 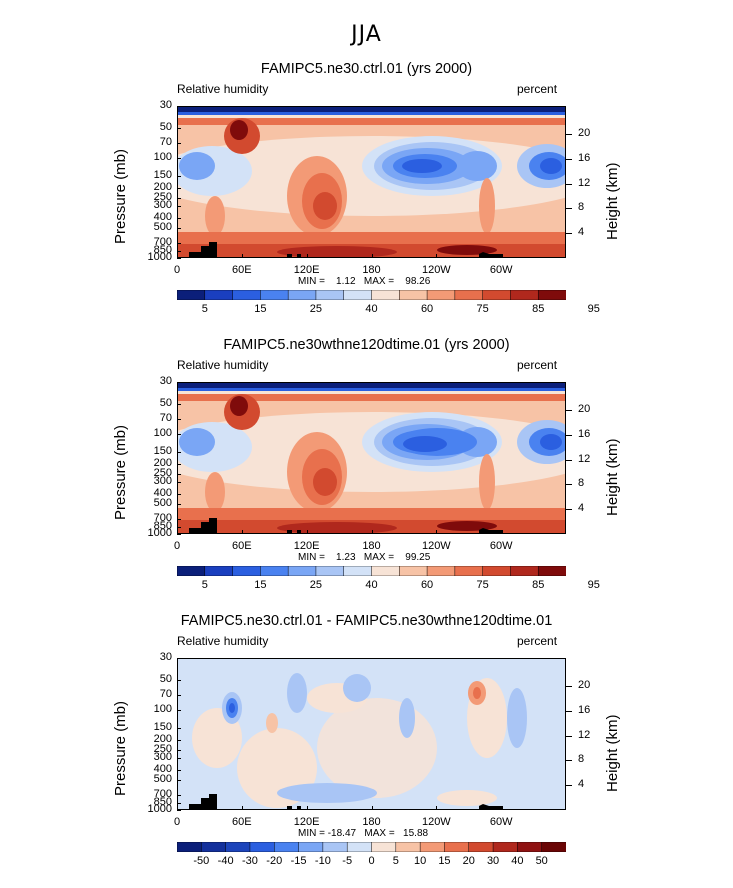 What do you see at coordinates (493, 861) in the screenshot?
I see `colorbar-label: 30` at bounding box center [493, 861].